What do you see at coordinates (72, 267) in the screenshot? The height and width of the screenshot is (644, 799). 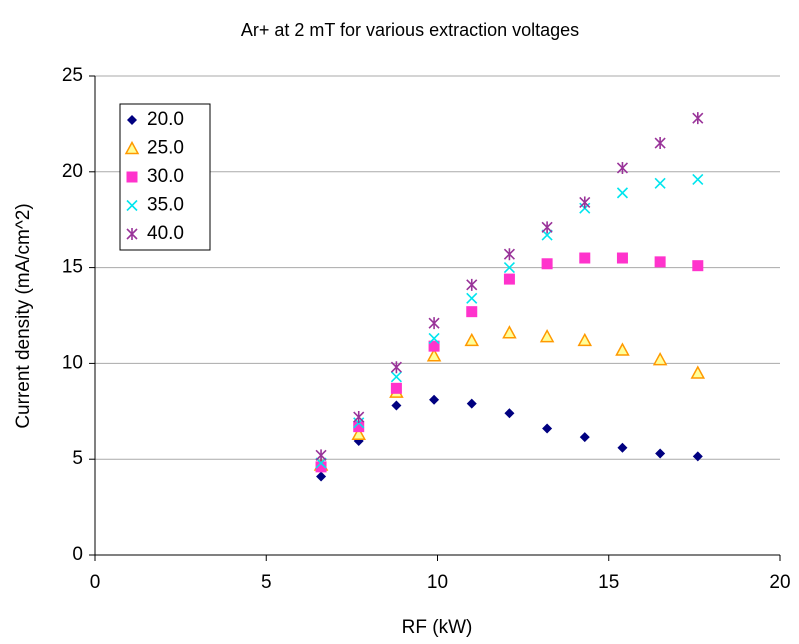 I see `y-tick-label: 15` at bounding box center [72, 267].